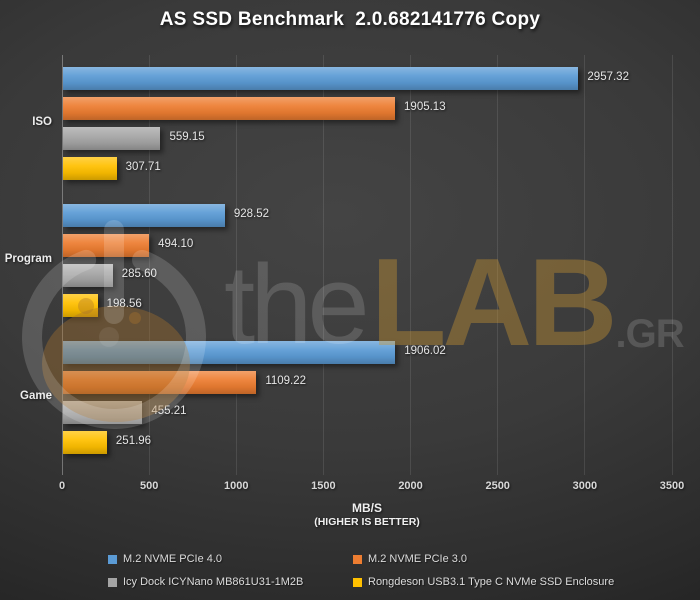 This screenshot has width=700, height=600. What do you see at coordinates (169, 411) in the screenshot?
I see `bar-value-label: 455.21` at bounding box center [169, 411].